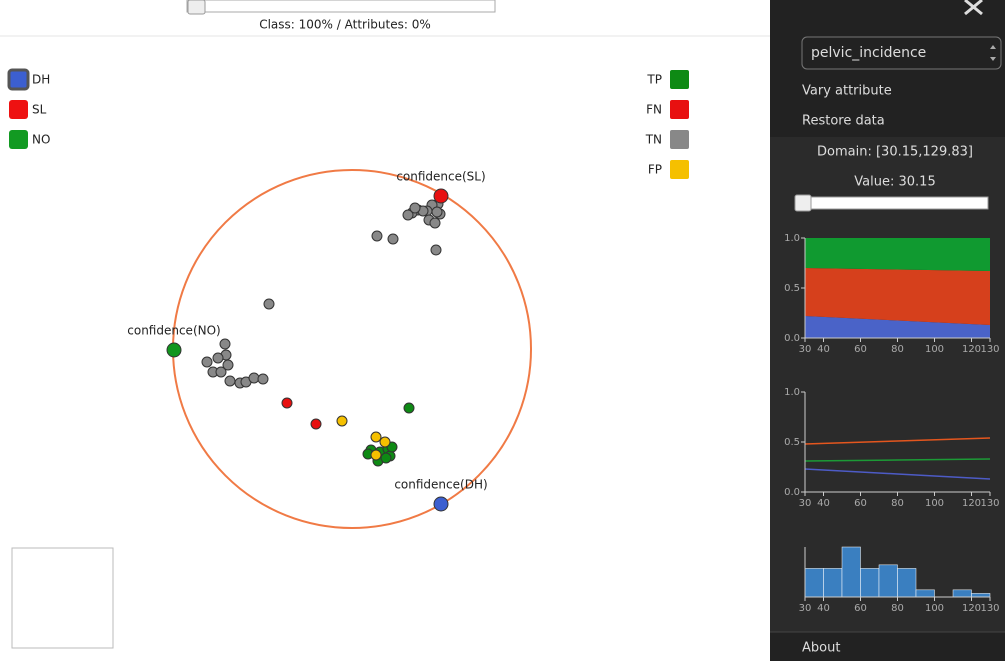 The image size is (1005, 661). What do you see at coordinates (173, 331) in the screenshot?
I see `anchor-label: confidence(NO)` at bounding box center [173, 331].